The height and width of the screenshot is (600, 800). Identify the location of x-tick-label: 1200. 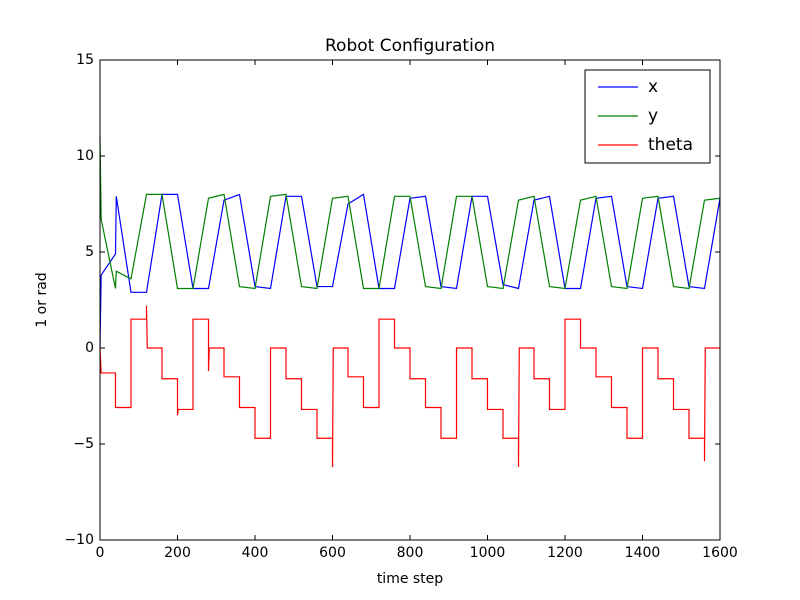
(565, 553).